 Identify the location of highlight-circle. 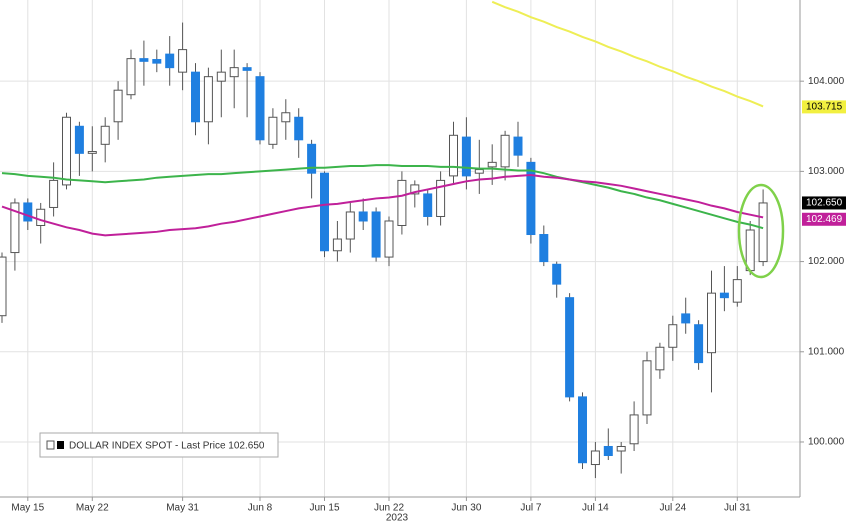
(761, 231).